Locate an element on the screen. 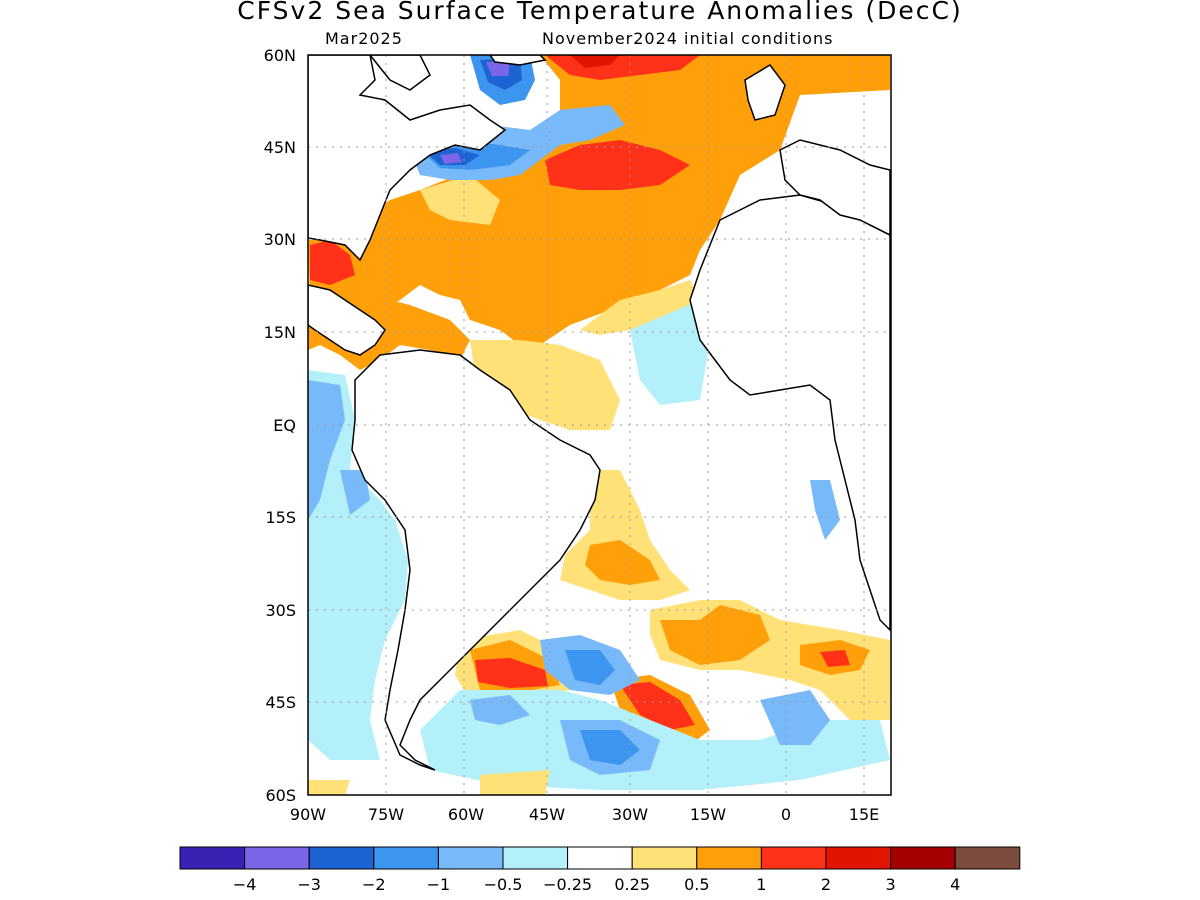 Image resolution: width=1200 pixels, height=900 pixels. colorbar-label: 1 is located at coordinates (761, 884).